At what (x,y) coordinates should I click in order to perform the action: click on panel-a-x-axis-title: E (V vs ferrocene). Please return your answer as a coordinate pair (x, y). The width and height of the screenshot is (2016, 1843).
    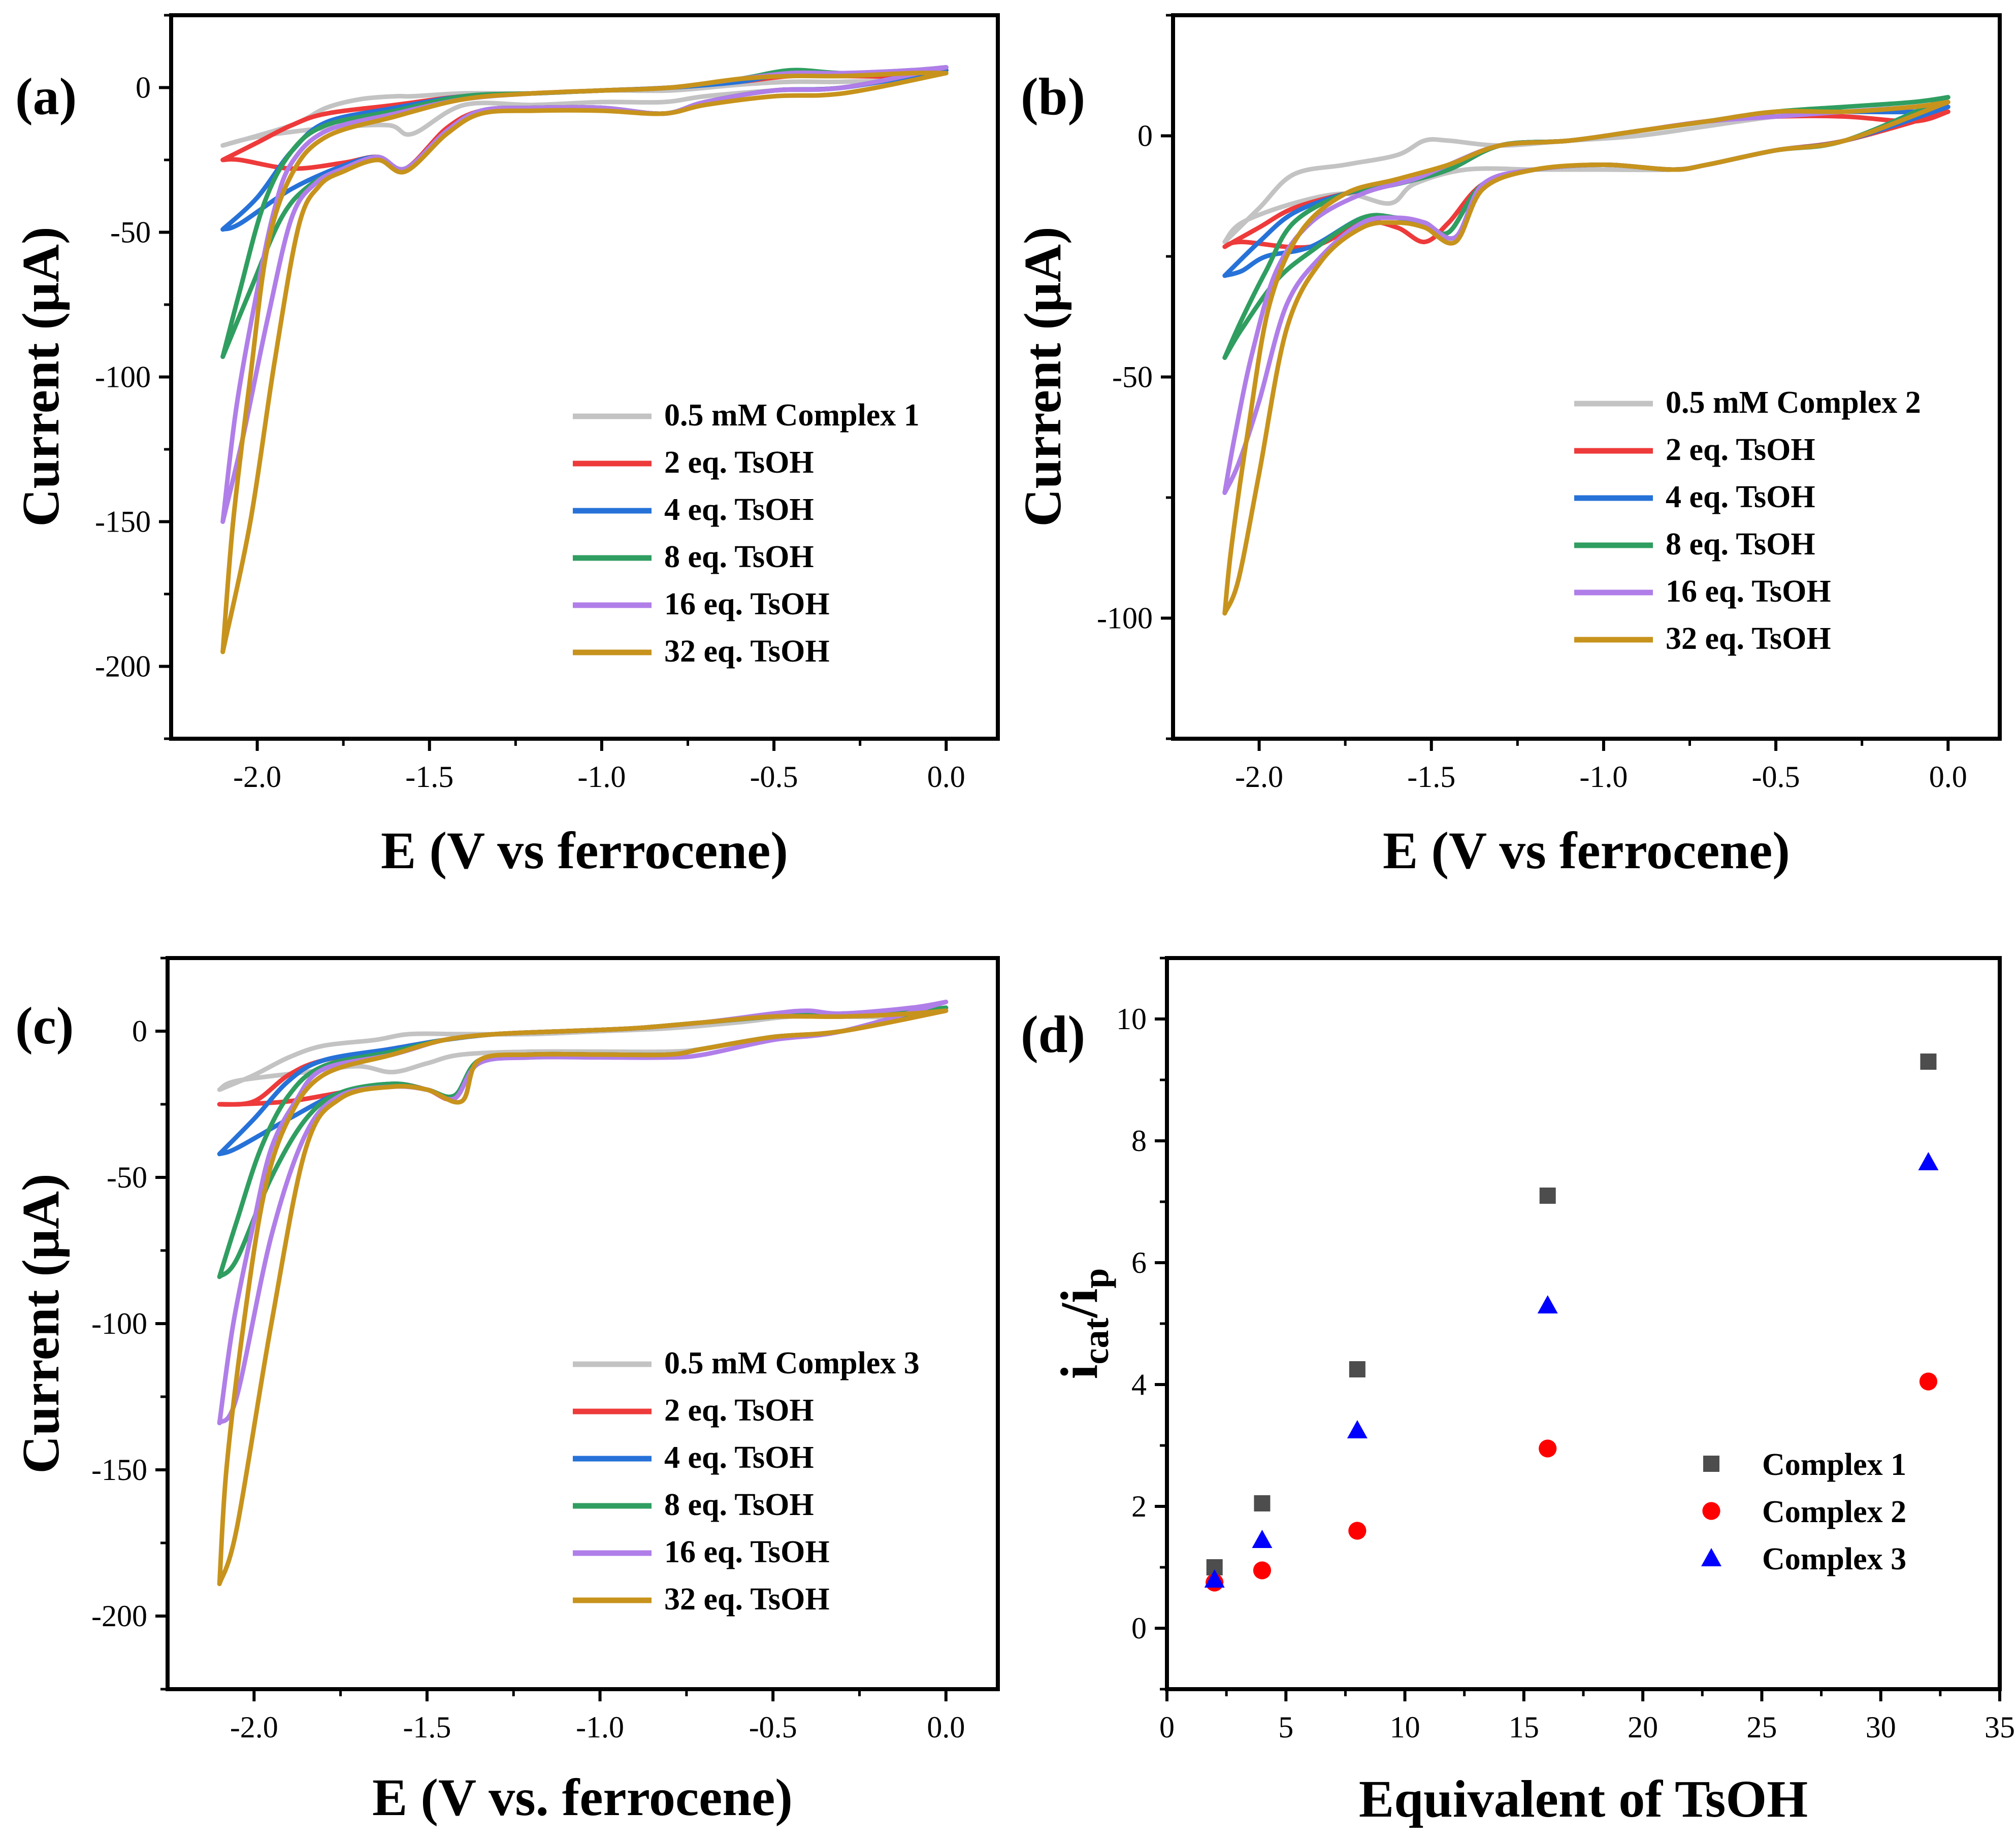
    Looking at the image, I should click on (584, 850).